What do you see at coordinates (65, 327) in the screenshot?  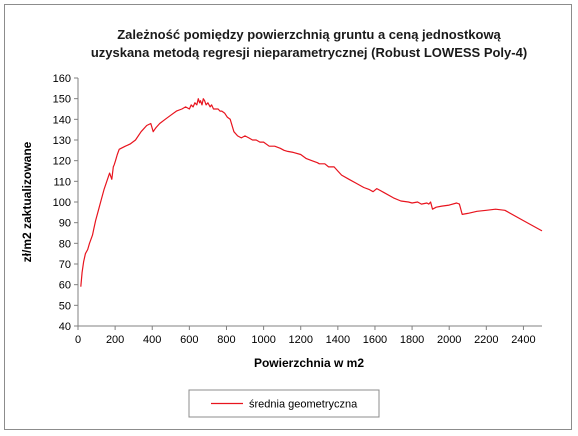 I see `y-tick-label: 40` at bounding box center [65, 327].